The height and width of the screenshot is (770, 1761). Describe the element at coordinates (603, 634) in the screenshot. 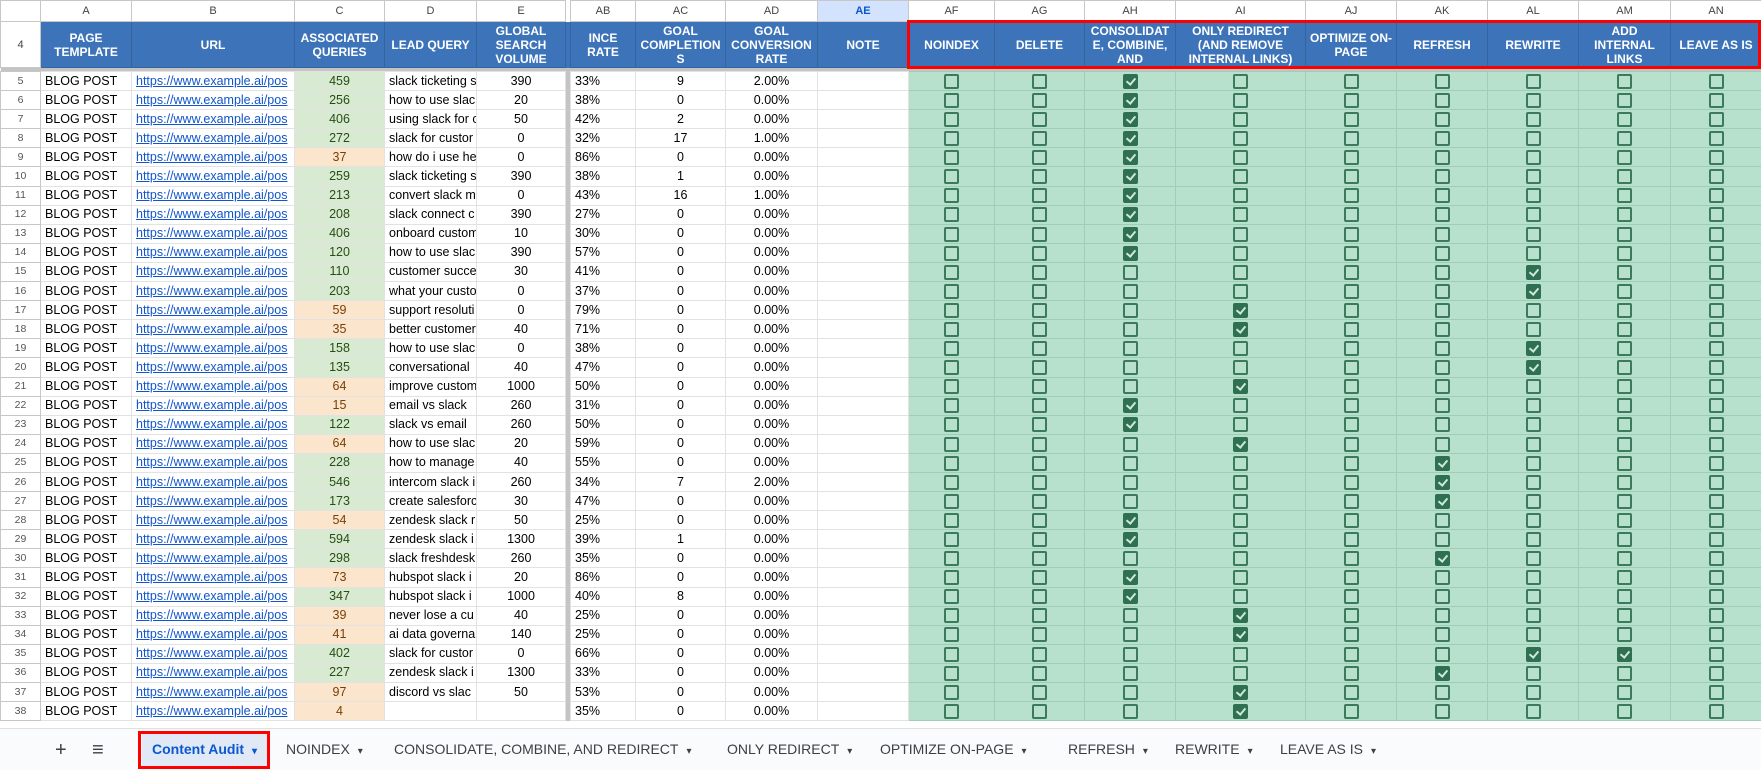

I see `bounce-rate-cell: 25%` at that location.